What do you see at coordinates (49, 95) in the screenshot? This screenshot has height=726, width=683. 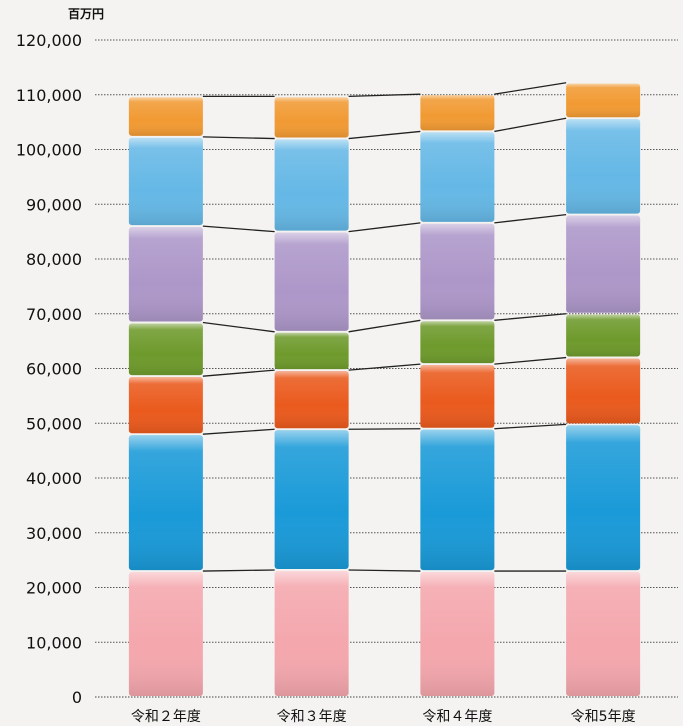 I see `y-tick-label: 110,000` at bounding box center [49, 95].